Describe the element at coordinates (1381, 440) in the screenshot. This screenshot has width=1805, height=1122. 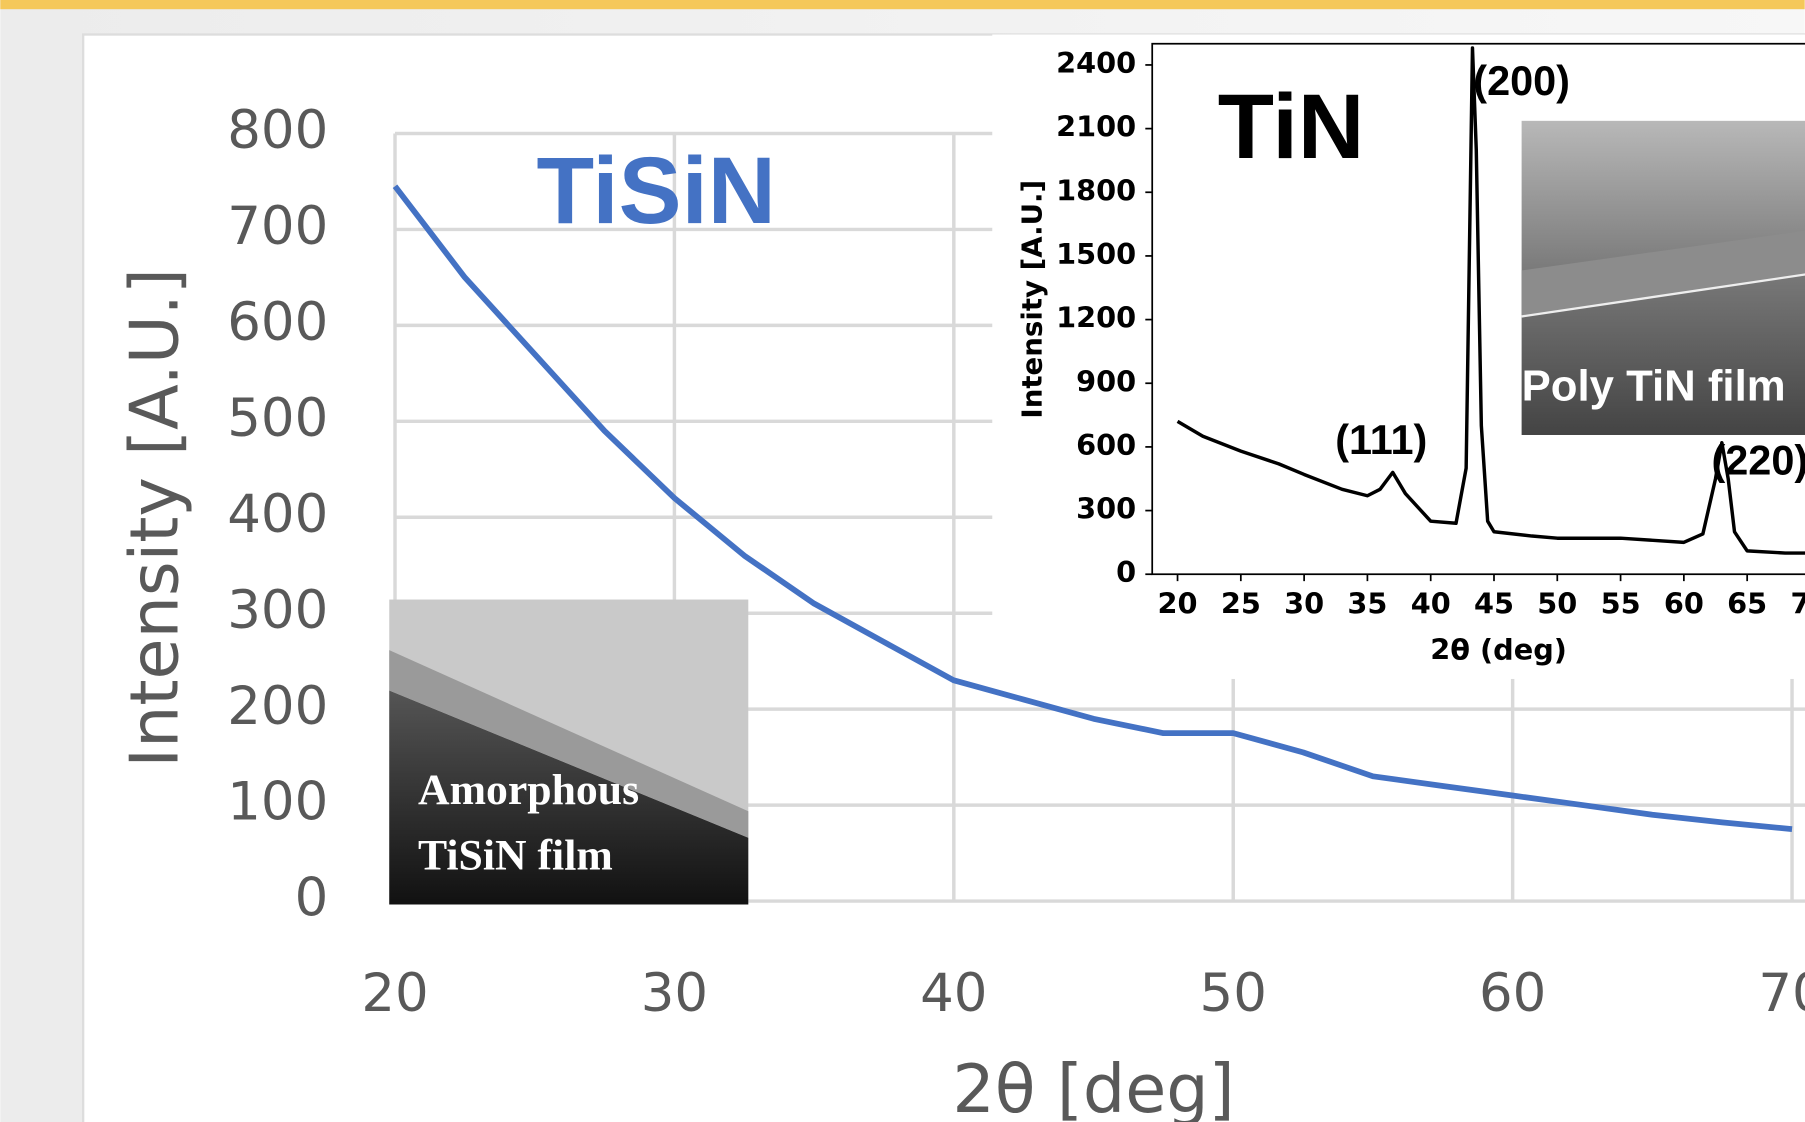
I see `annotation: (111)` at that location.